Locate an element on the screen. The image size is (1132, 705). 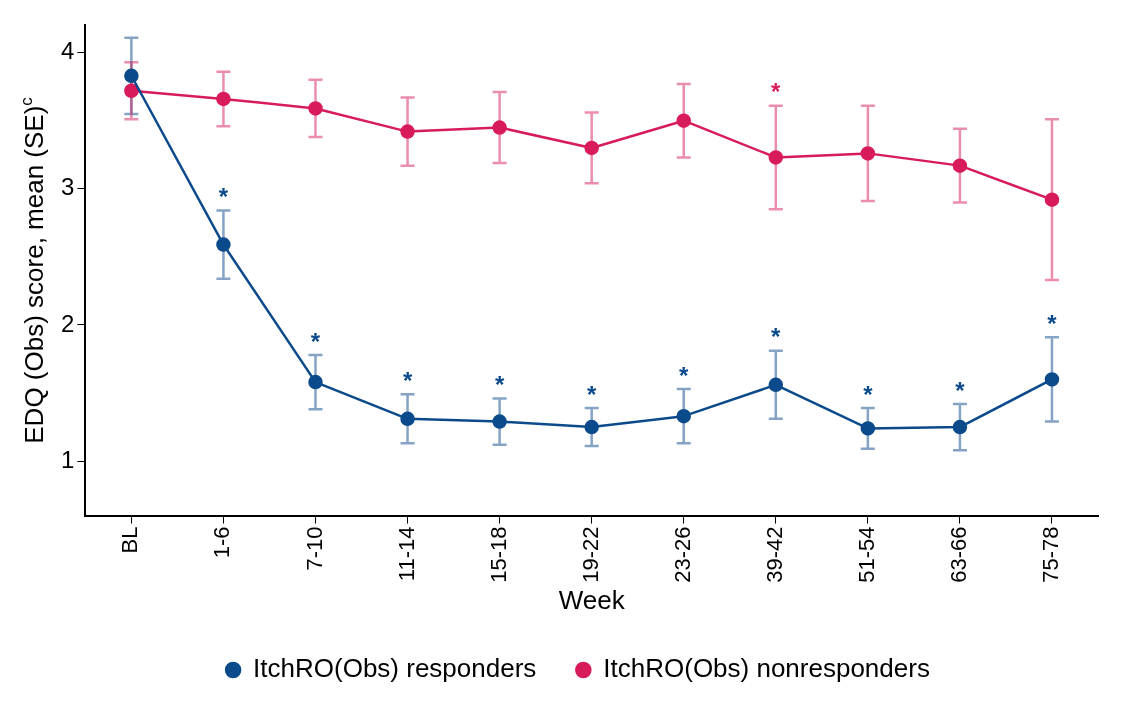
x-tick-label: 63-66 is located at coordinates (958, 554).